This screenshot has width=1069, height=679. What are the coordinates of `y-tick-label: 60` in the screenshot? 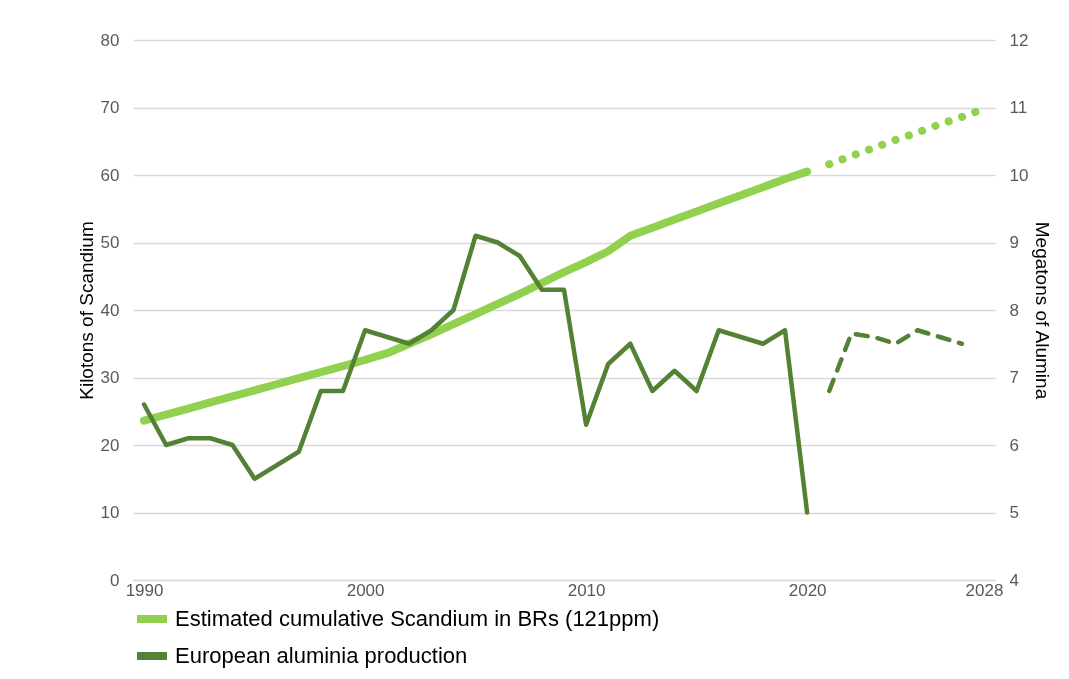 It's located at (110, 175).